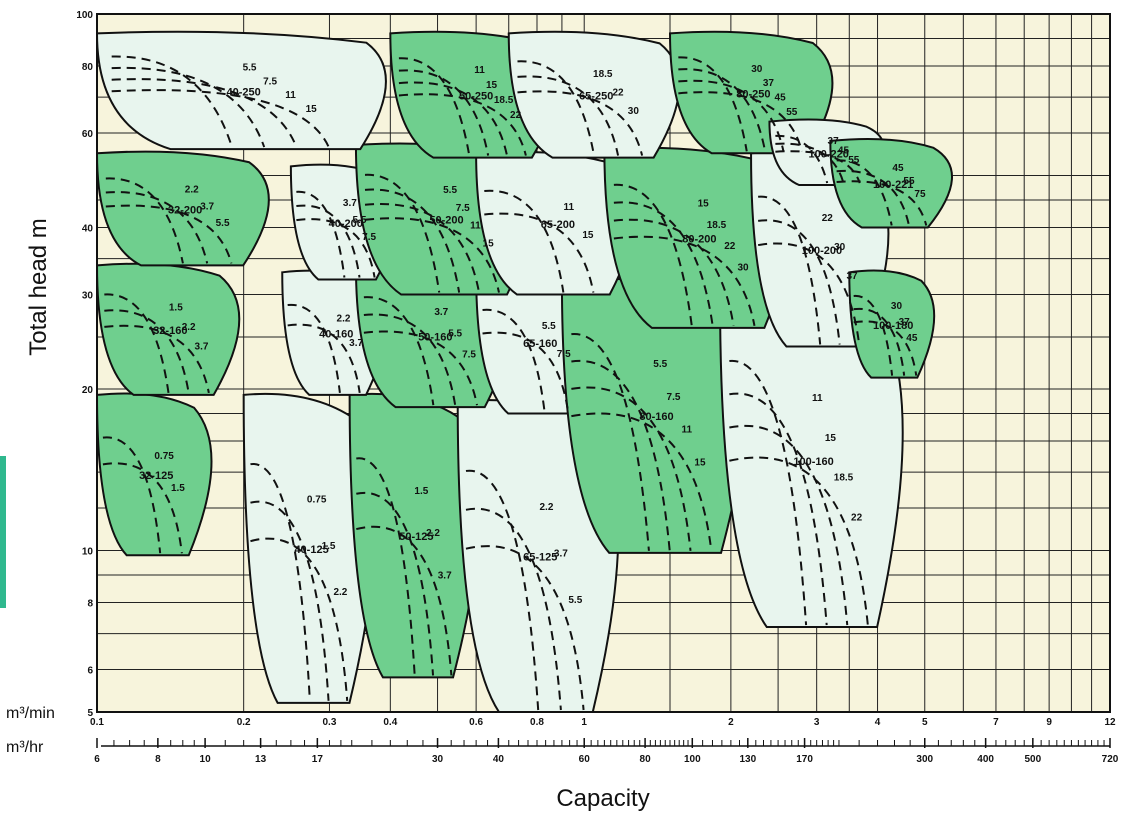  I want to click on m3hr-tick-label: 40, so click(499, 759).